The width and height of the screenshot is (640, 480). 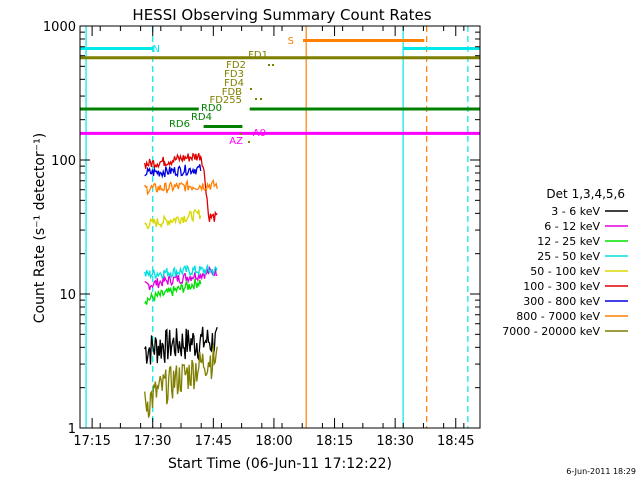 What do you see at coordinates (561, 301) in the screenshot?
I see `legend-label: 300 - 800 keV` at bounding box center [561, 301].